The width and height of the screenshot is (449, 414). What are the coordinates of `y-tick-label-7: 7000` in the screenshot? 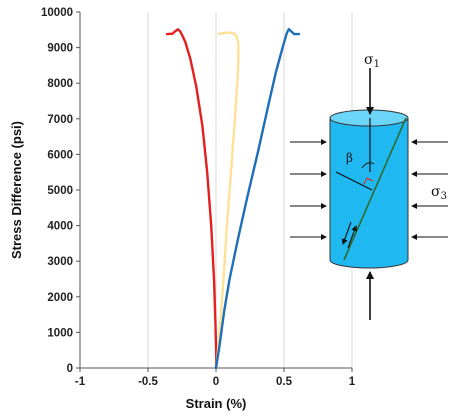 It's located at (60, 120).